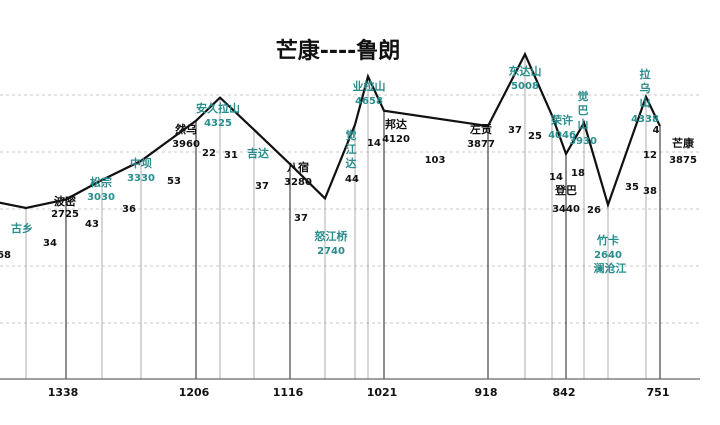 This screenshot has width=720, height=425. What do you see at coordinates (352, 179) in the screenshot?
I see `segment-distance-label: 44` at bounding box center [352, 179].